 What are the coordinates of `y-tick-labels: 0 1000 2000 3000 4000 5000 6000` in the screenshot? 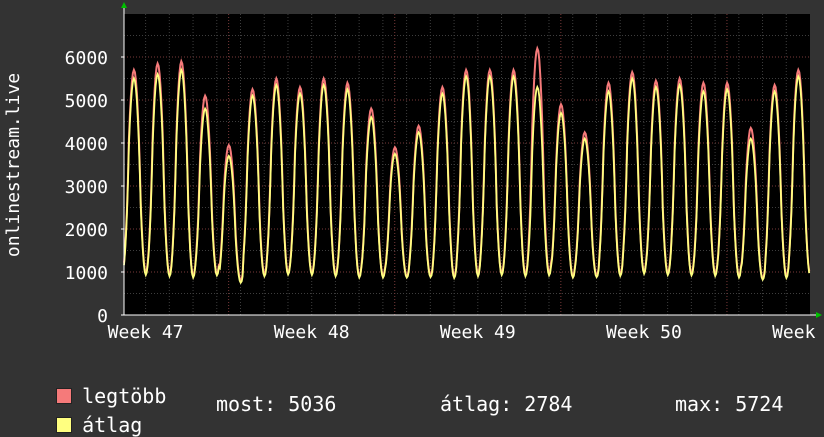 It's located at (94, 187).